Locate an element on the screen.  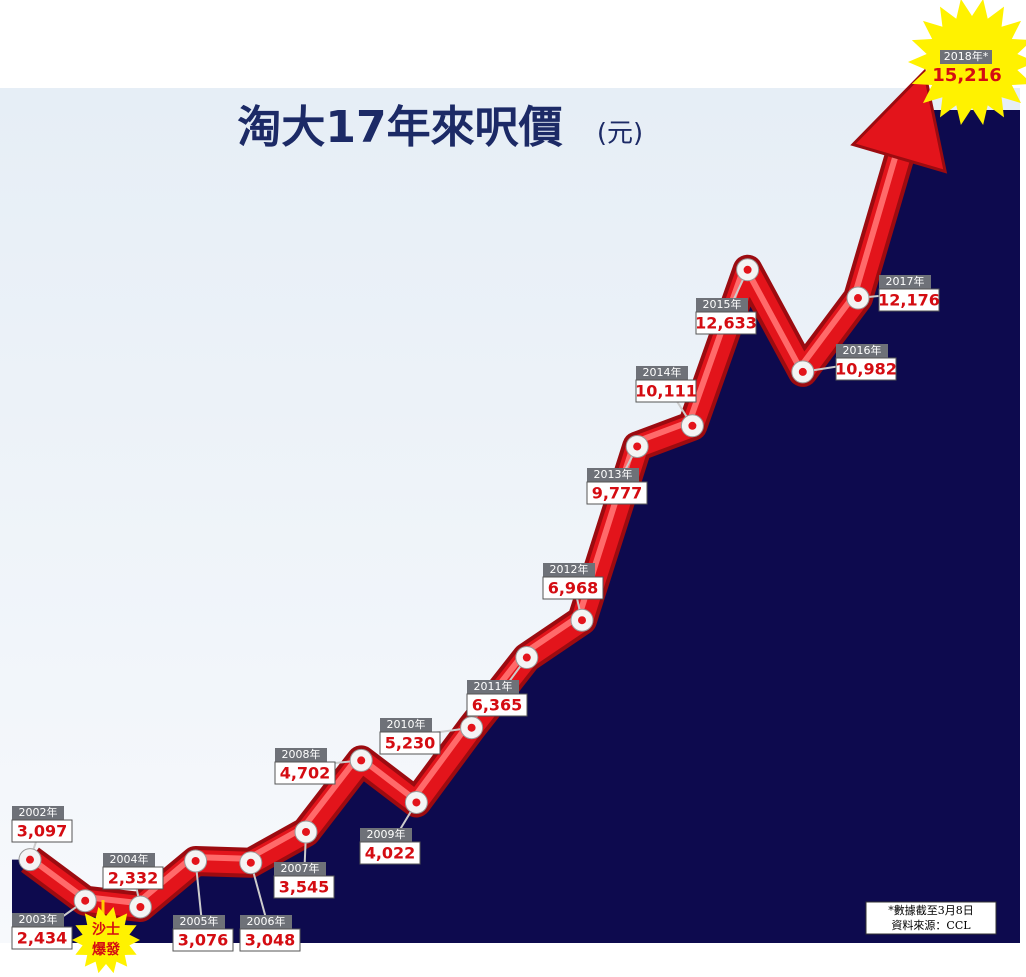
value-label: 3,076 is located at coordinates (203, 940).